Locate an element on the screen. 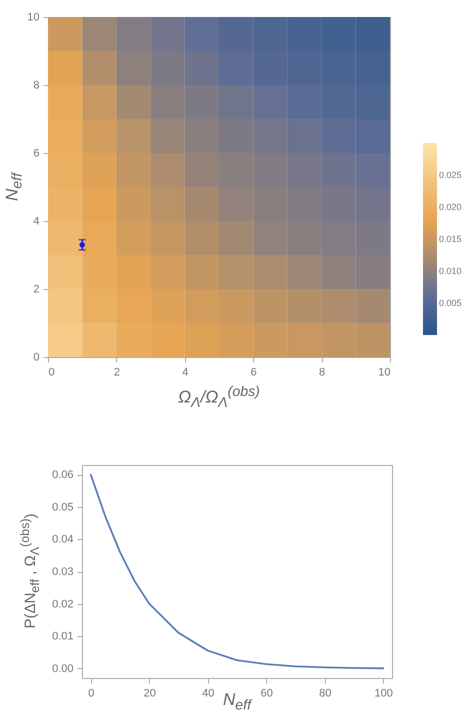 The height and width of the screenshot is (725, 469). y-tick-label: 0 is located at coordinates (36, 358).